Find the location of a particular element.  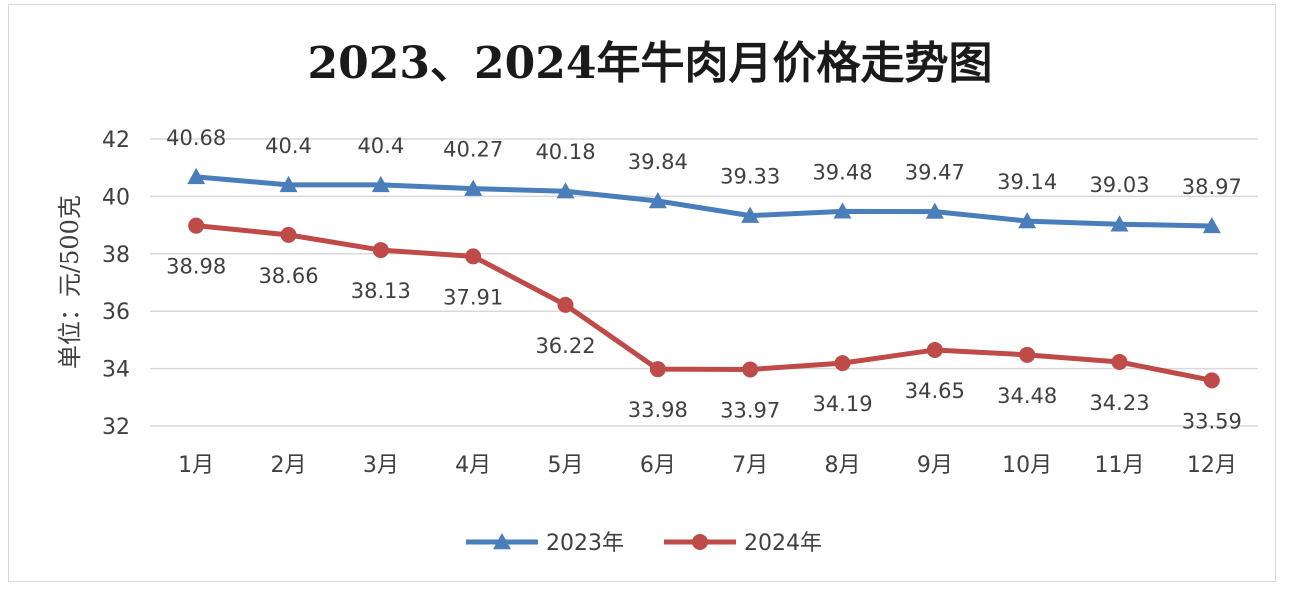

data-label: 33.59 is located at coordinates (1212, 421).